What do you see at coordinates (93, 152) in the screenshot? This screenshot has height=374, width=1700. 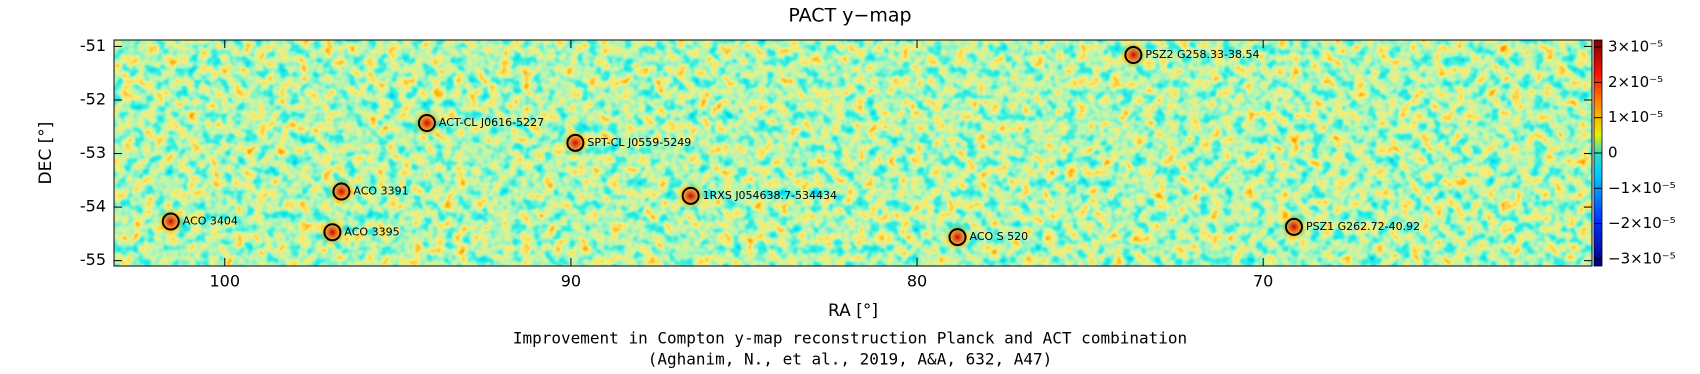 I see `y-tick-label: -53` at bounding box center [93, 152].